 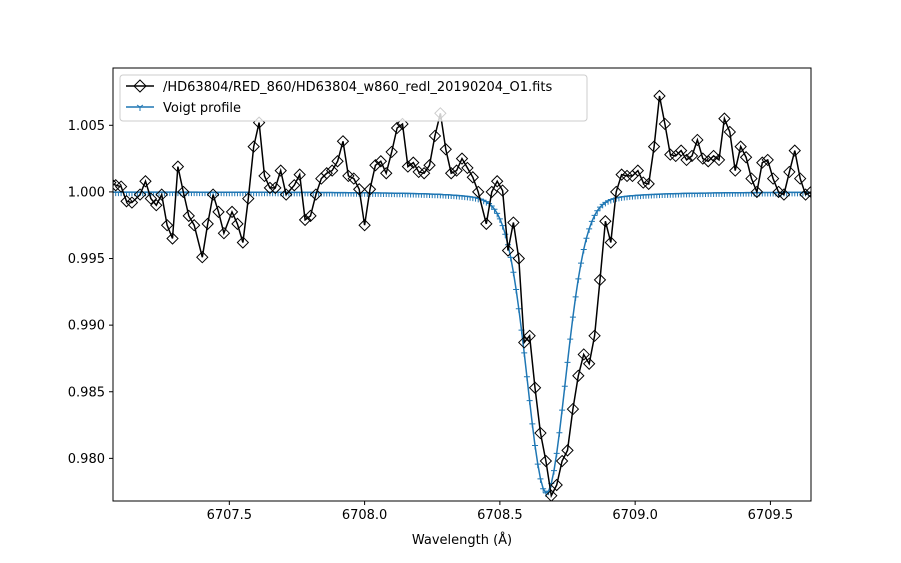 I want to click on y-tick-label: 0.985, so click(x=86, y=392).